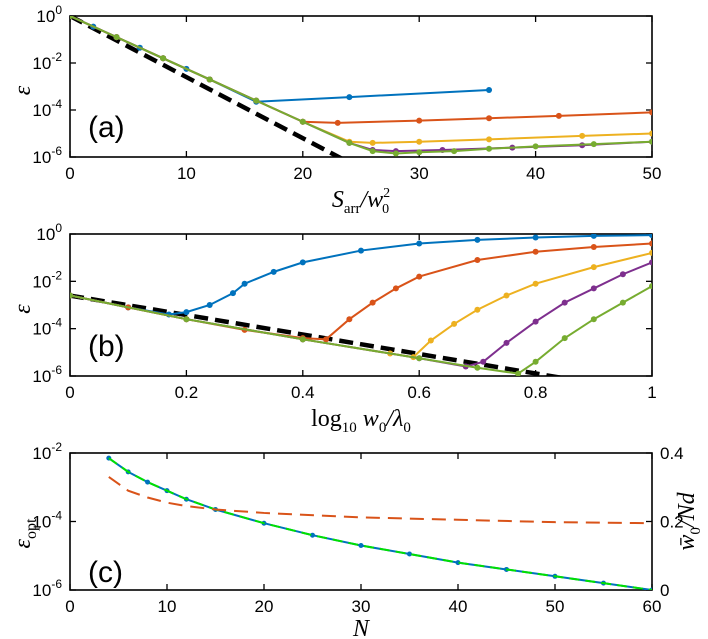 The height and width of the screenshot is (639, 708). Describe the element at coordinates (105, 572) in the screenshot. I see `panel-label: (c)` at that location.